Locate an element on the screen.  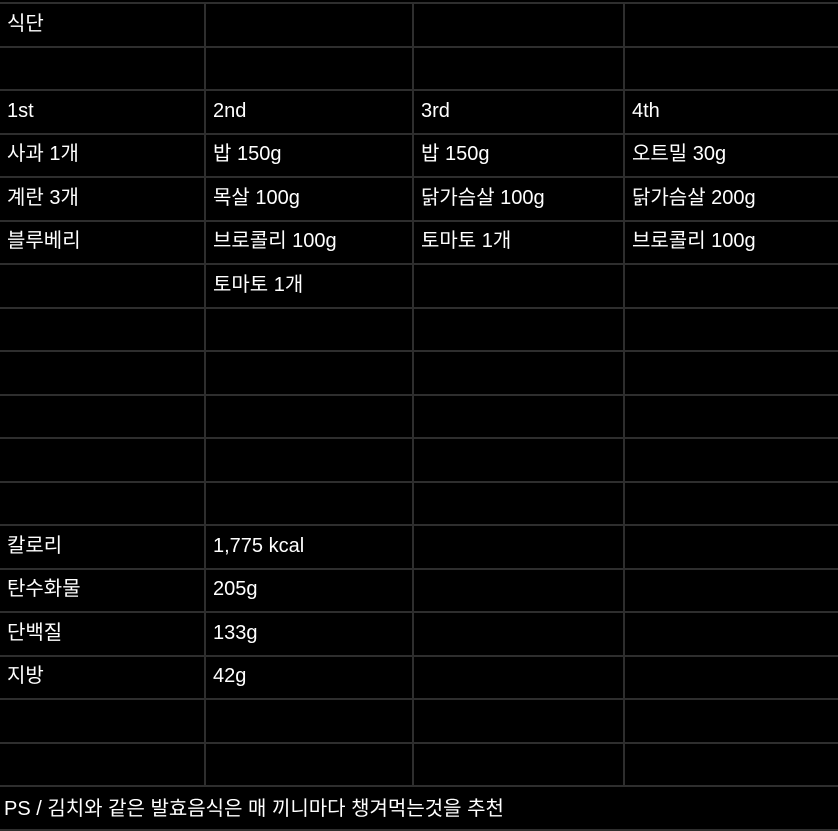
table-cell-r11-c1 is located at coordinates (103, 461).